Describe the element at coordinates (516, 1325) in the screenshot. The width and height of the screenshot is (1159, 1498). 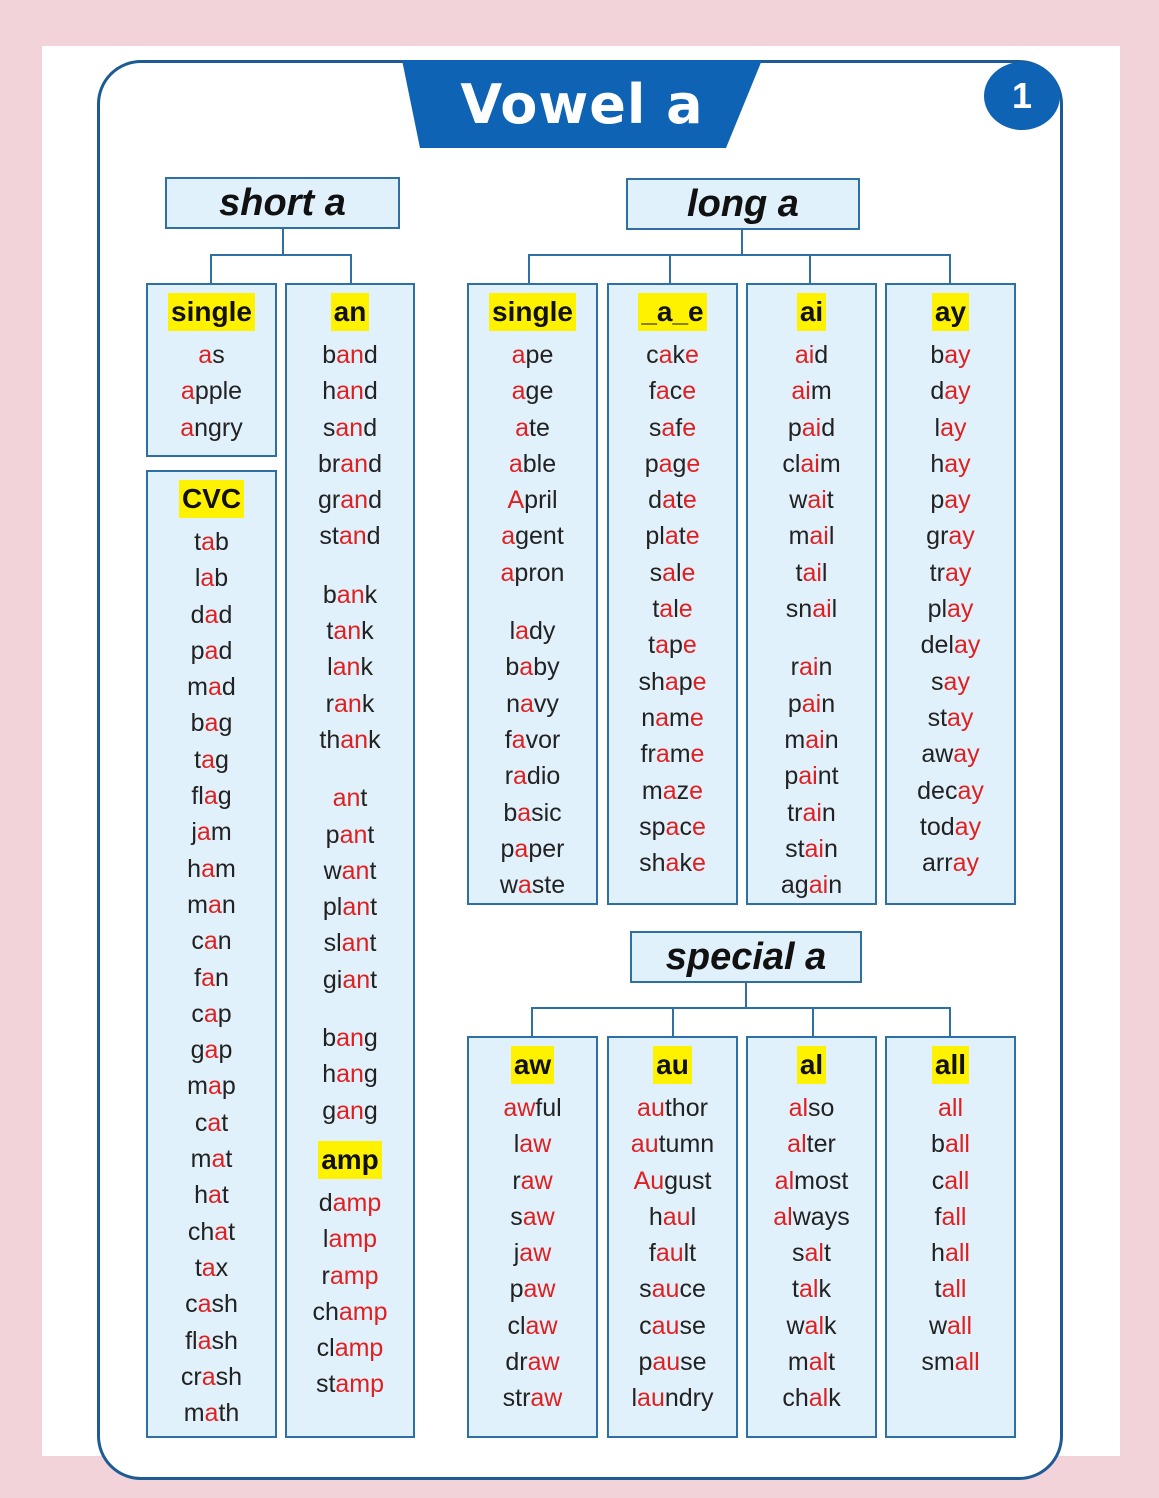
I see `word-part: cl` at that location.